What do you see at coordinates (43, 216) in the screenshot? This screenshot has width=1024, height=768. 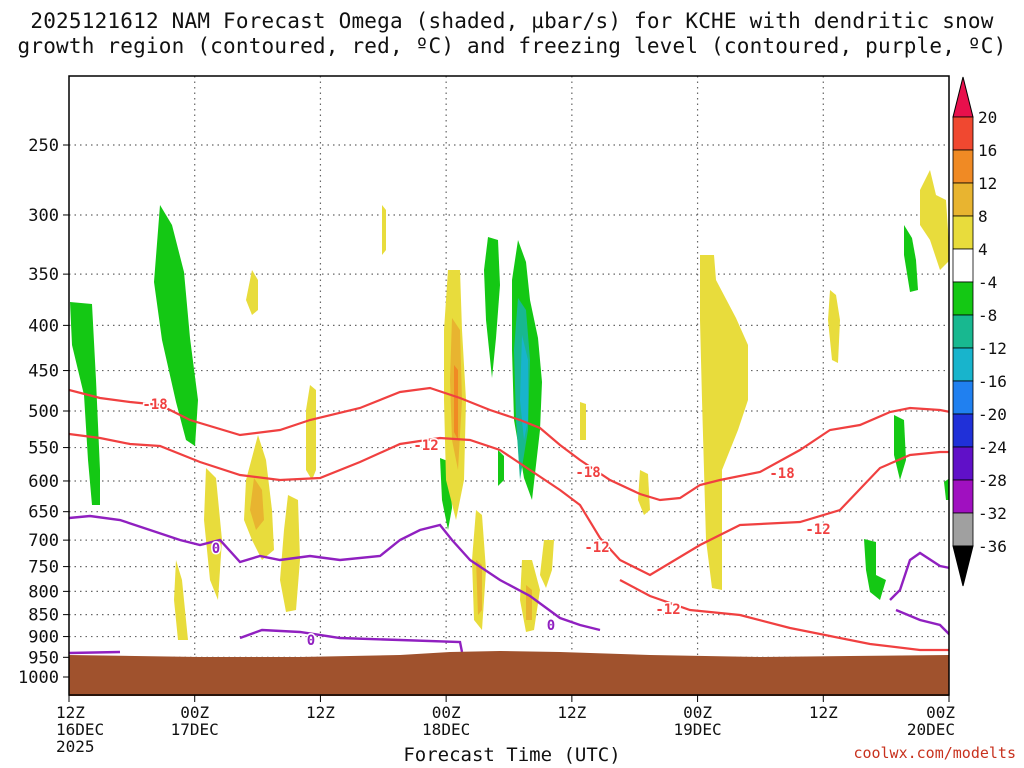 I see `y-tick-label: 300` at bounding box center [43, 216].